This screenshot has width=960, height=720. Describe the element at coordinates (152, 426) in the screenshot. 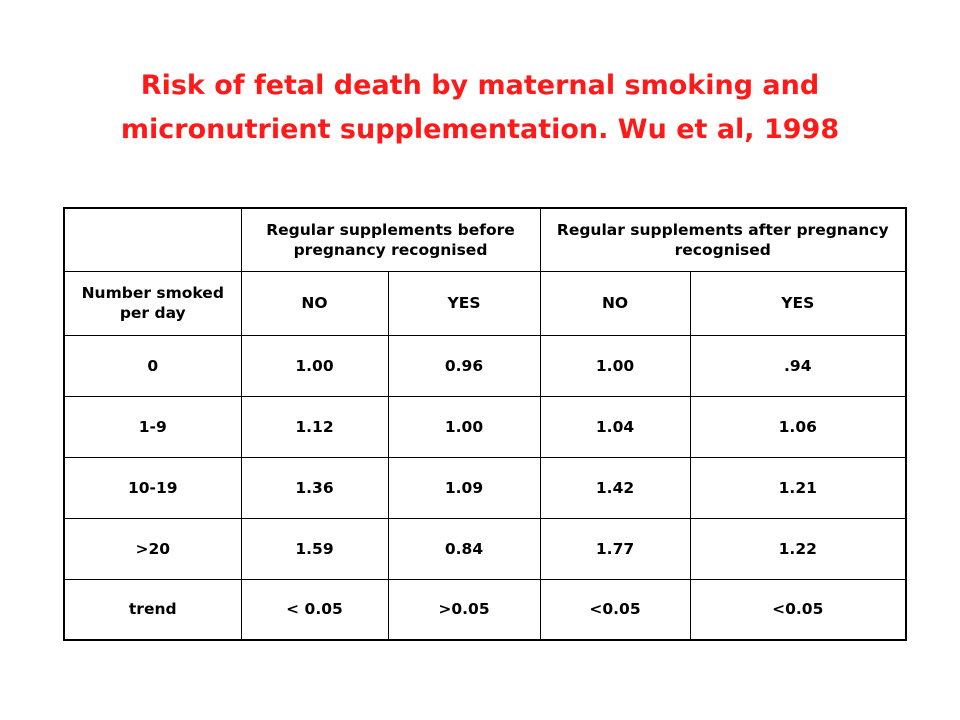

I see `row-label: 1-9` at that location.